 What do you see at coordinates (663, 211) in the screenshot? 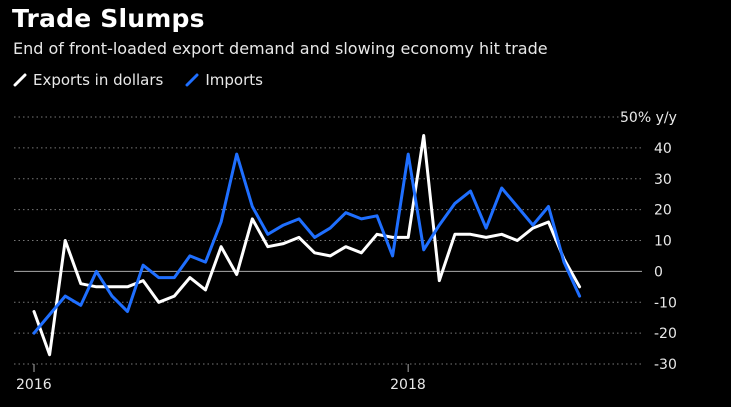
I see `y-tick-label: 20` at bounding box center [663, 211].